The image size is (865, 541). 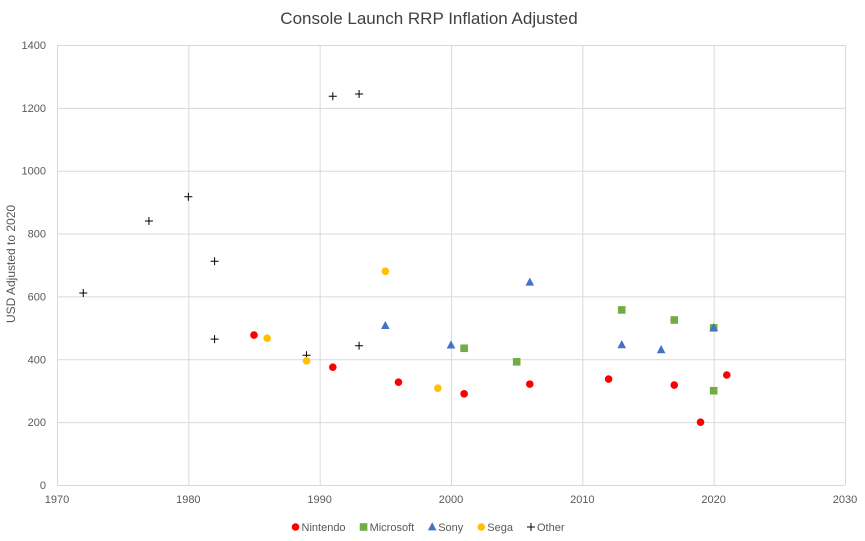 What do you see at coordinates (34, 172) in the screenshot?
I see `y-tick-label: 1000` at bounding box center [34, 172].